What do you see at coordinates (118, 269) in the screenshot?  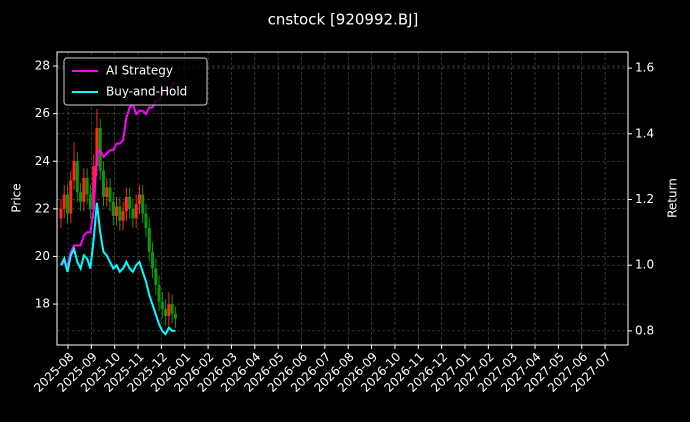 I see `line-series` at bounding box center [118, 269].